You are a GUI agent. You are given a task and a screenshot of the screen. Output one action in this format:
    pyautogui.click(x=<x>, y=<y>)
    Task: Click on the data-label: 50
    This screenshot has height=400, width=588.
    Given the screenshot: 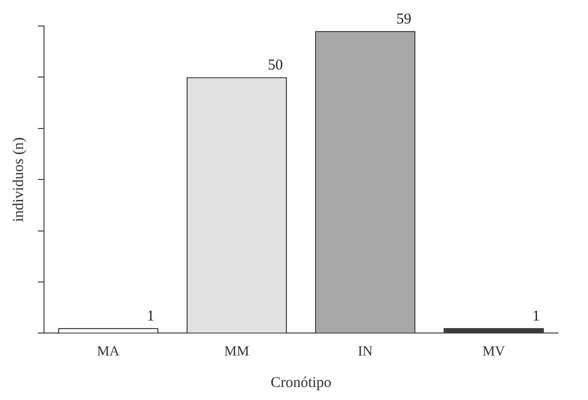 What is the action you would take?
    pyautogui.click(x=275, y=66)
    